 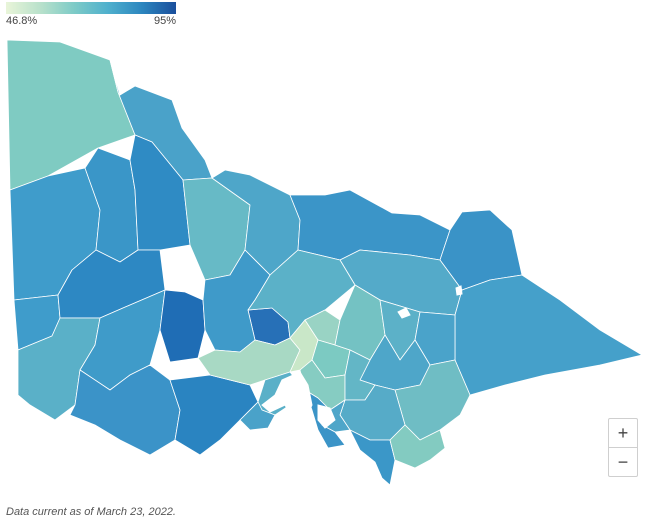 I want to click on western-port, so click(x=326, y=416).